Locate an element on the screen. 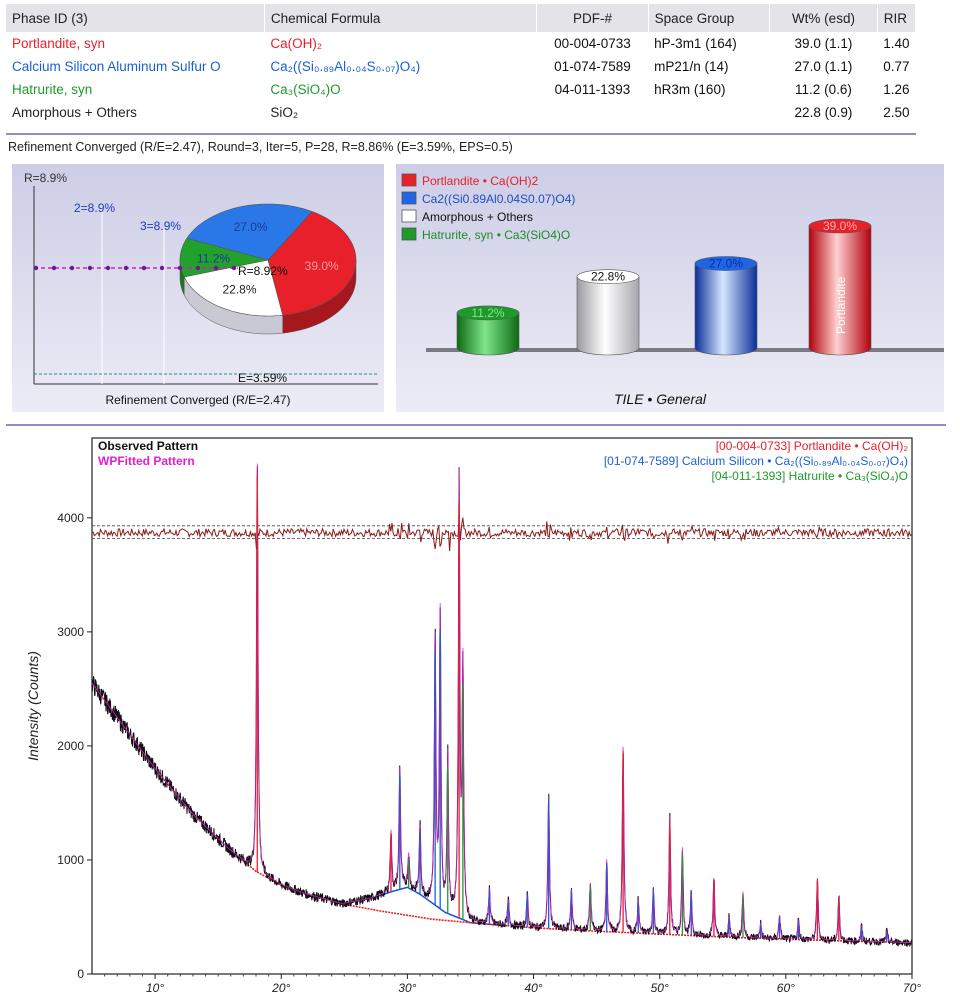 The height and width of the screenshot is (1004, 960). x-tick-label: 70° is located at coordinates (912, 988).